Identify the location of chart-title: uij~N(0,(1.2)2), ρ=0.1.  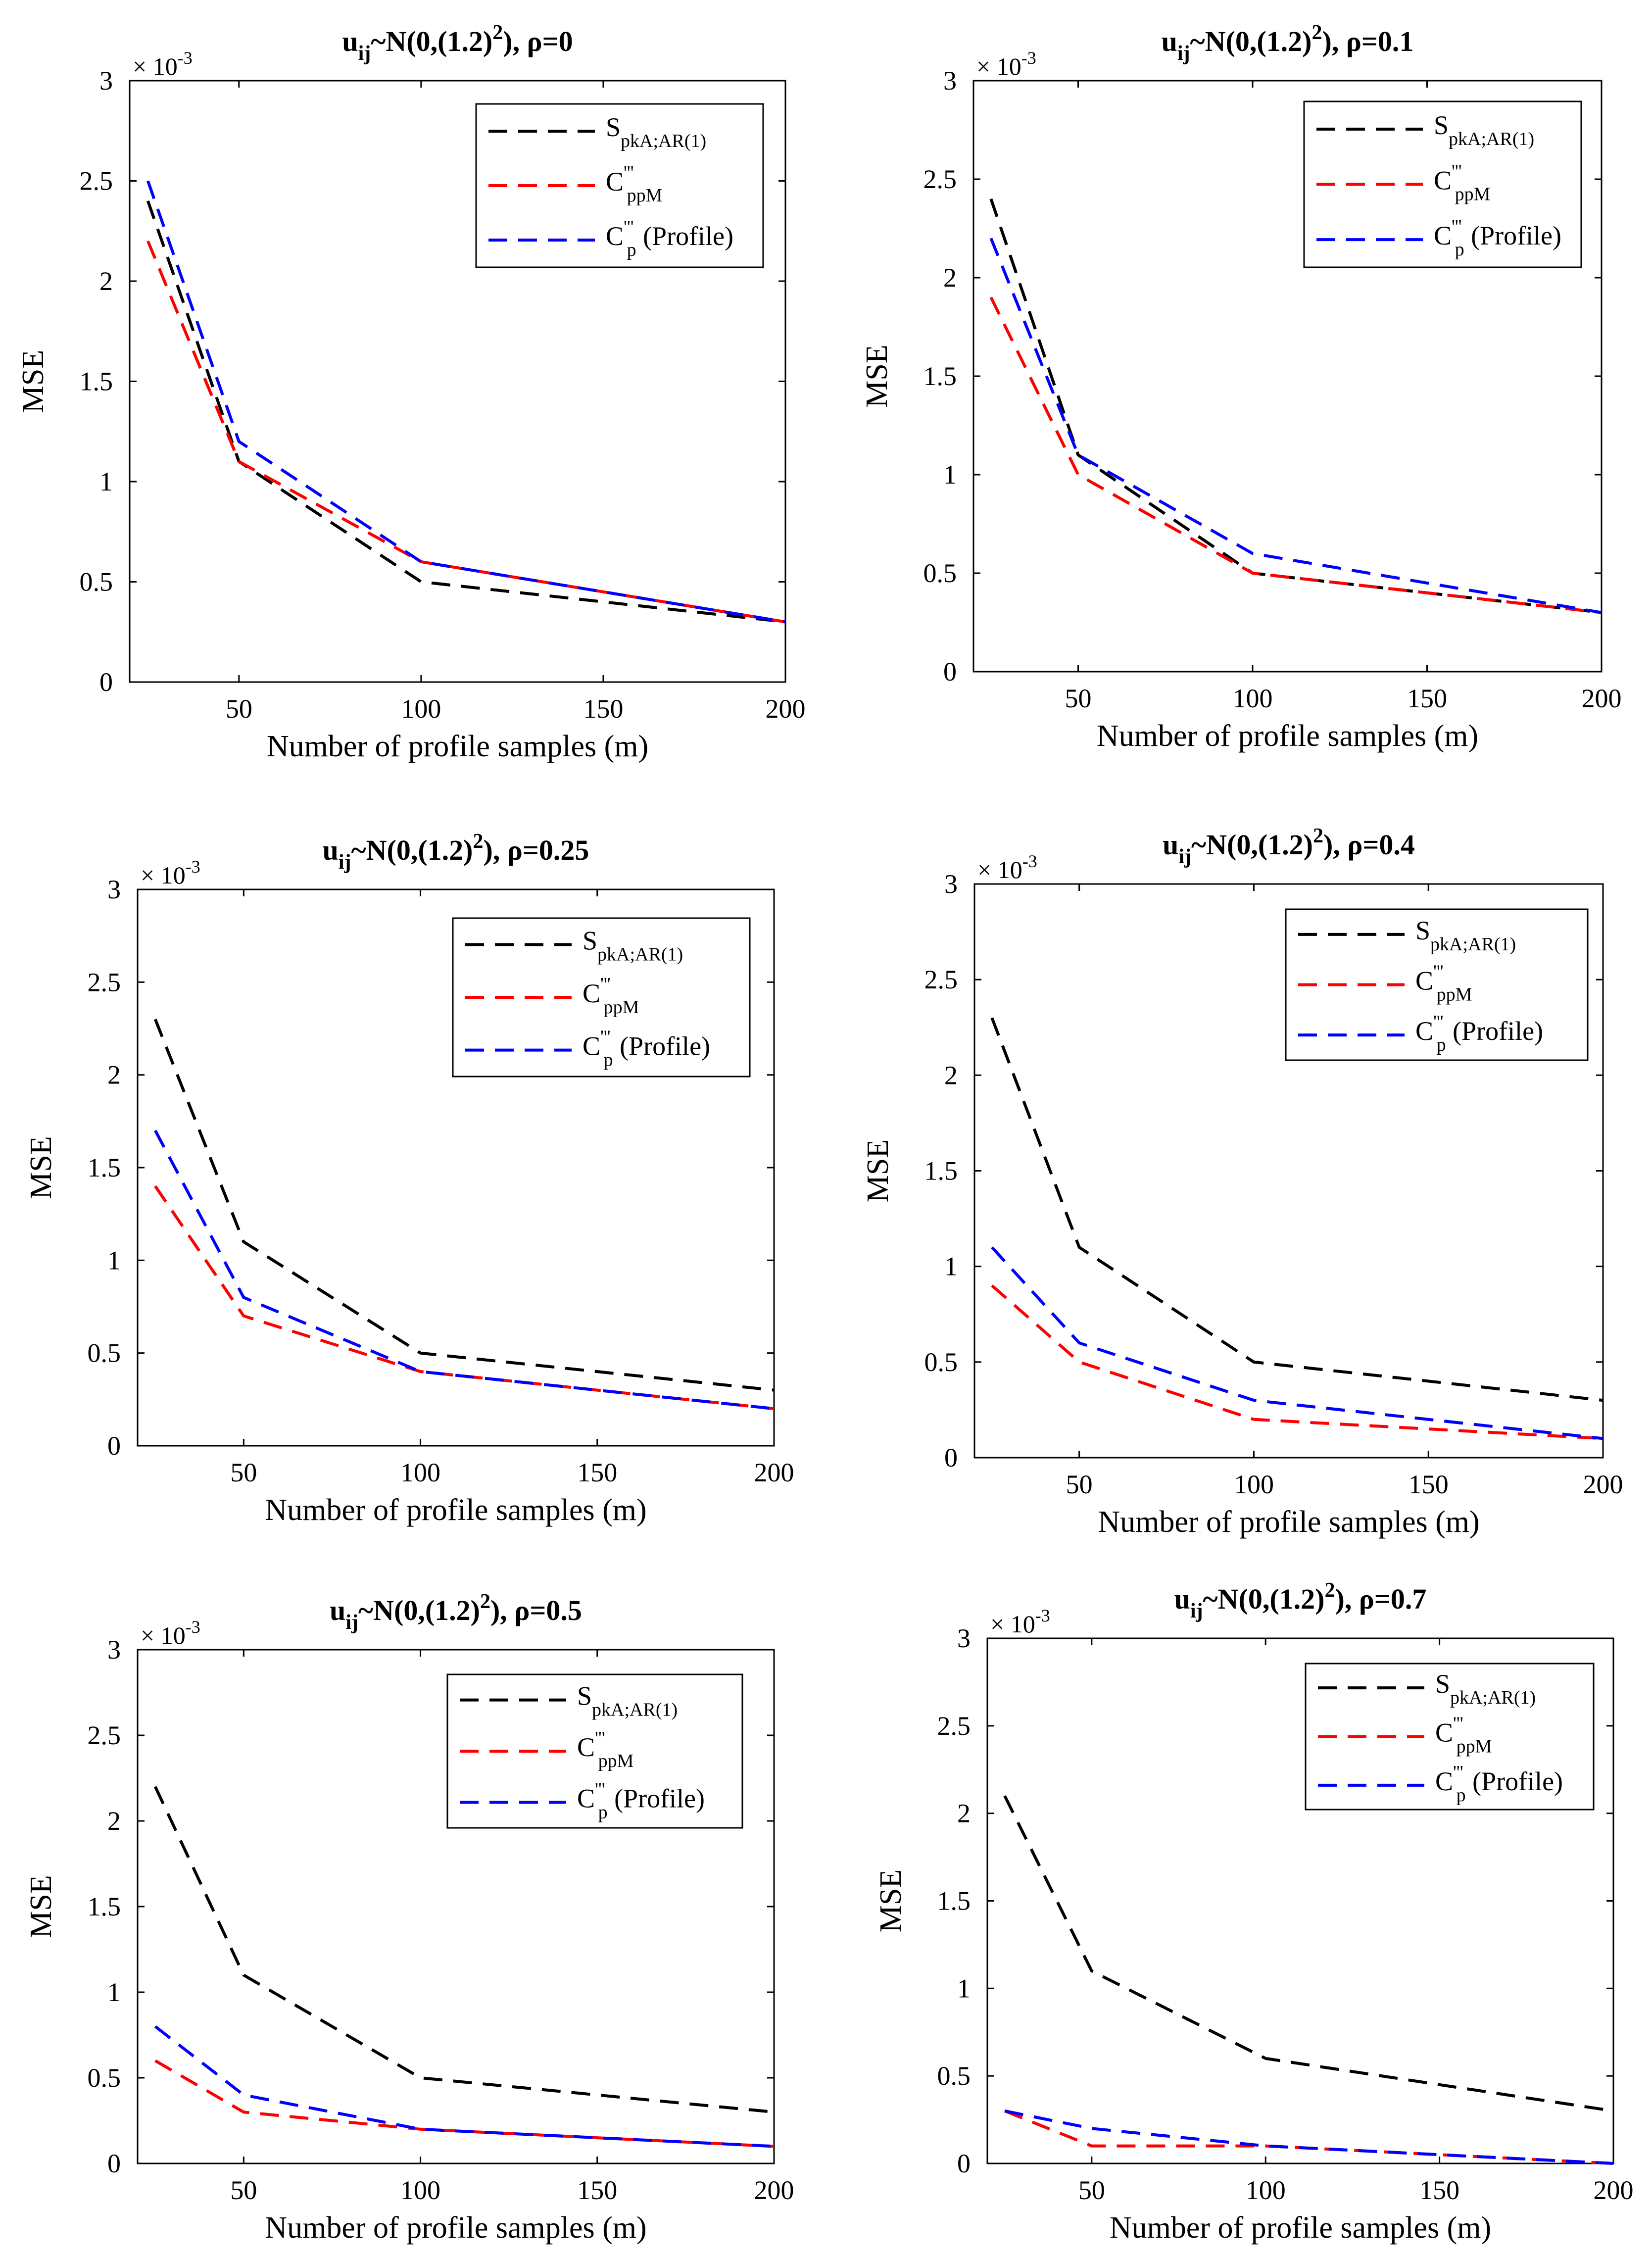
(1288, 43).